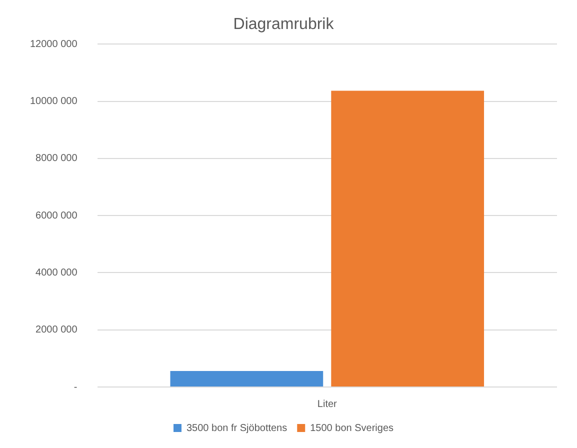 The image size is (577, 448). Describe the element at coordinates (57, 330) in the screenshot. I see `y-tick-label: 2000 000` at that location.